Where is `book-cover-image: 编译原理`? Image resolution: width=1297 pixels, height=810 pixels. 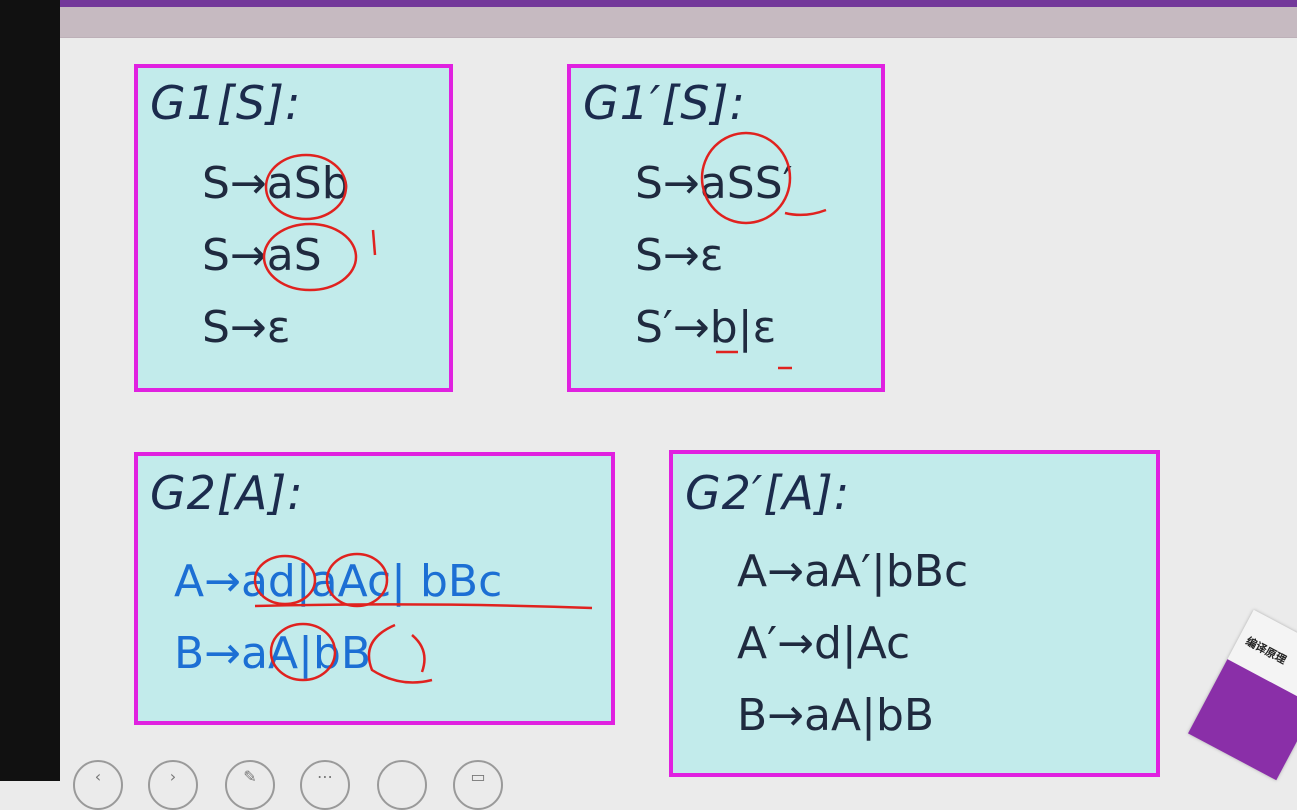
book-cover-image: 编译原理 is located at coordinates (1242, 695).